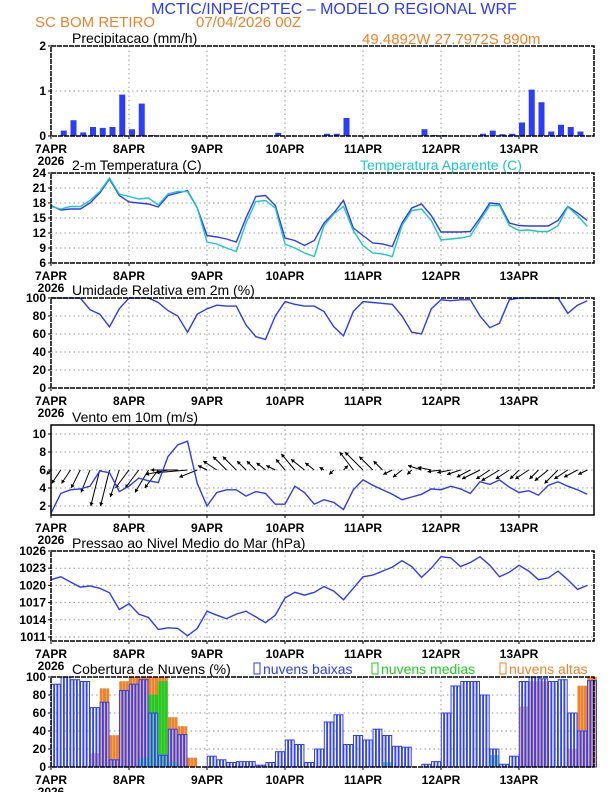  I want to click on legend-label: Temperatura Aparente (C), so click(441, 165).